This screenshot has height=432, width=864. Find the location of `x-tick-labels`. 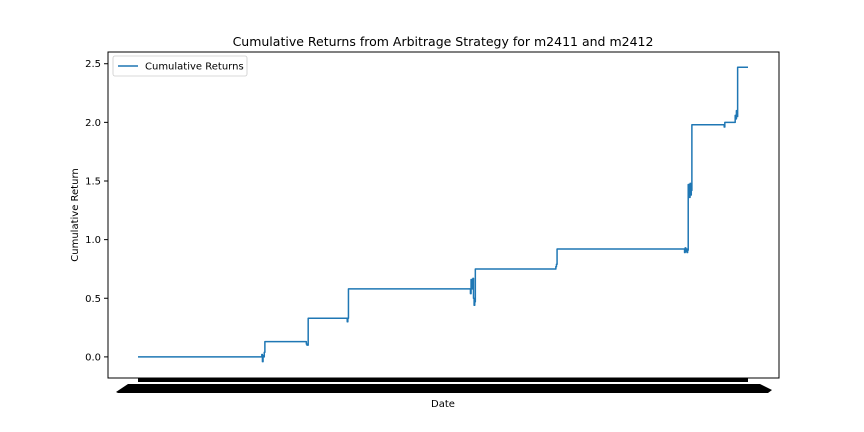

x-tick-labels is located at coordinates (444, 388).